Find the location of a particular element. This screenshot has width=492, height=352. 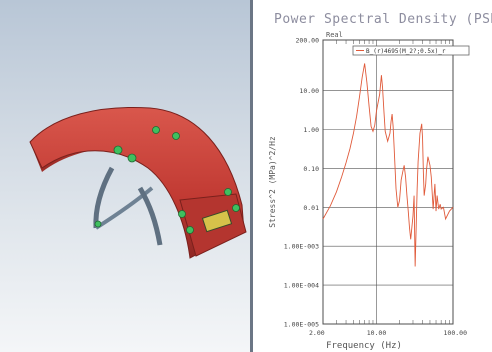

x-axis-label: Frequency (Hz) is located at coordinates (364, 346).